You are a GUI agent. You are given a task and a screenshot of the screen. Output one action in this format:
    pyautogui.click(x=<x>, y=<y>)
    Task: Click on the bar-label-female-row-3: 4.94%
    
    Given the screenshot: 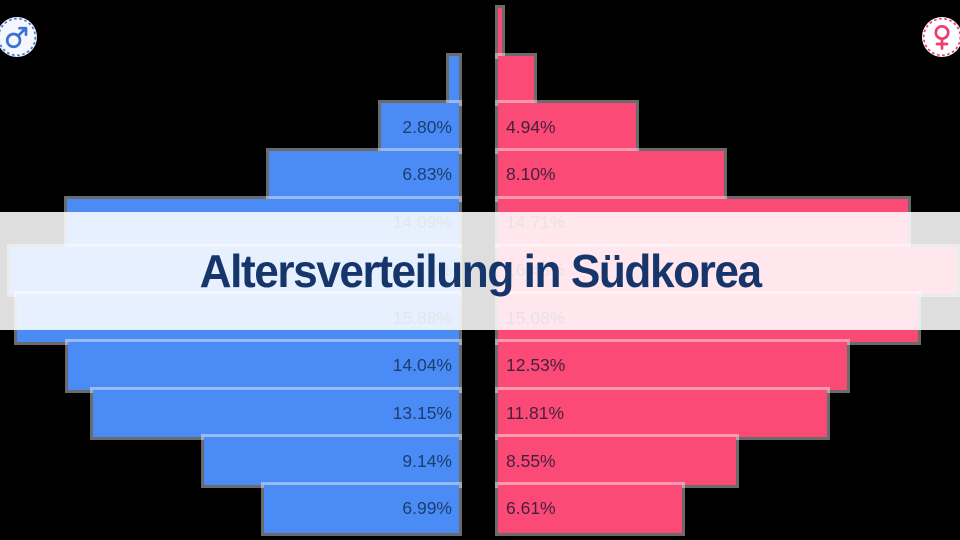 What is the action you would take?
    pyautogui.click(x=531, y=126)
    